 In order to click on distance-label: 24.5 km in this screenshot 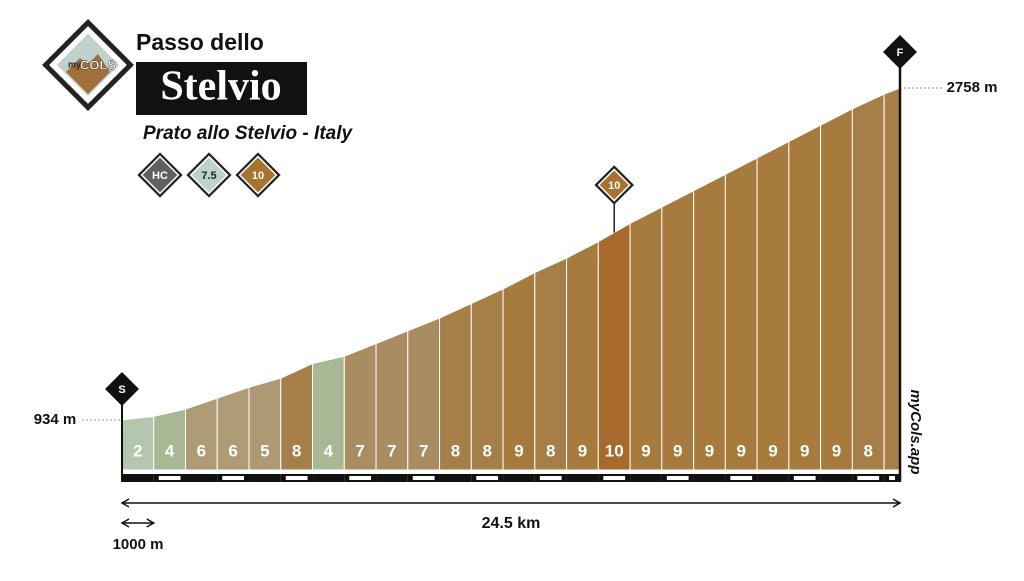, I will do `click(511, 523)`.